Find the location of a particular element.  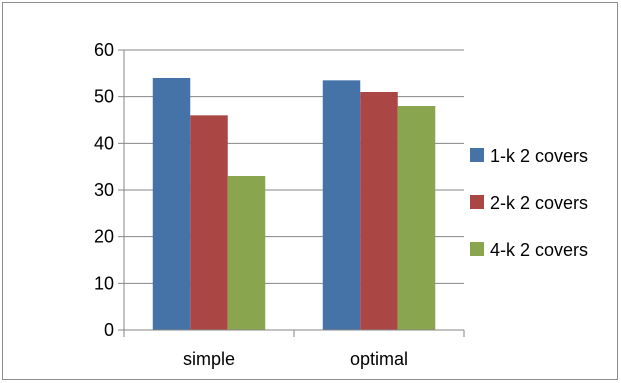

y-tick-label: 10 is located at coordinates (104, 283).